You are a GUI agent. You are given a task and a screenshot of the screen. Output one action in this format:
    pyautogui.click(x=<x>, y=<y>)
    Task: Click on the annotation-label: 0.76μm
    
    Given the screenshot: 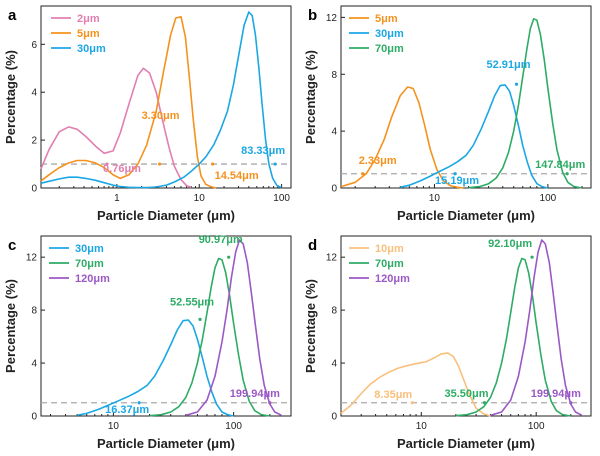 What is the action you would take?
    pyautogui.click(x=122, y=169)
    